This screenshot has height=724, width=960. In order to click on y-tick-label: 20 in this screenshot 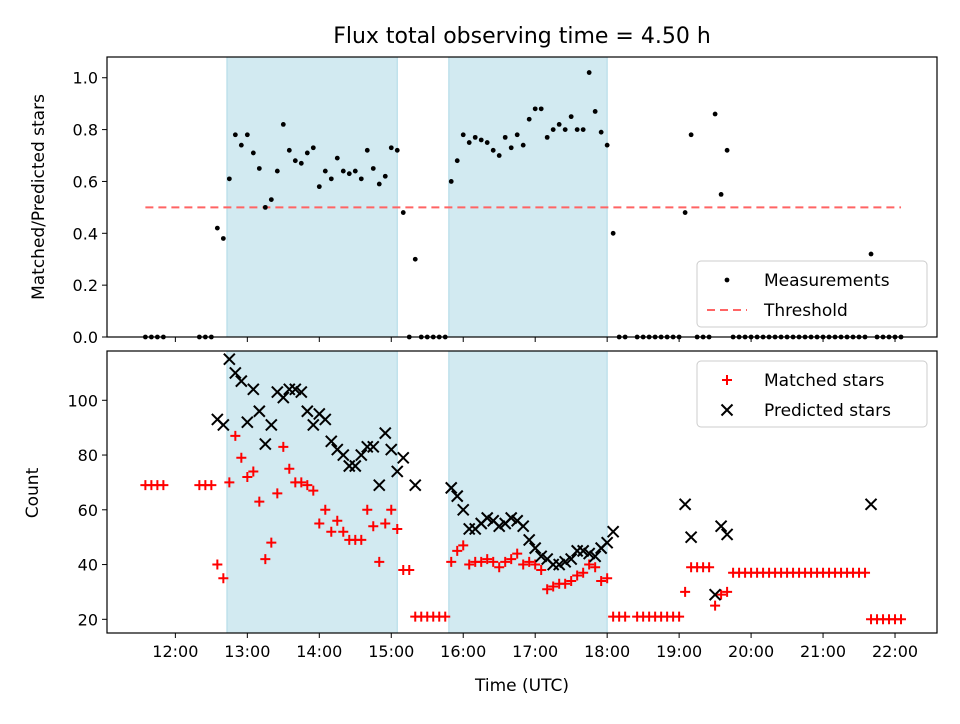, I will do `click(88, 619)`.